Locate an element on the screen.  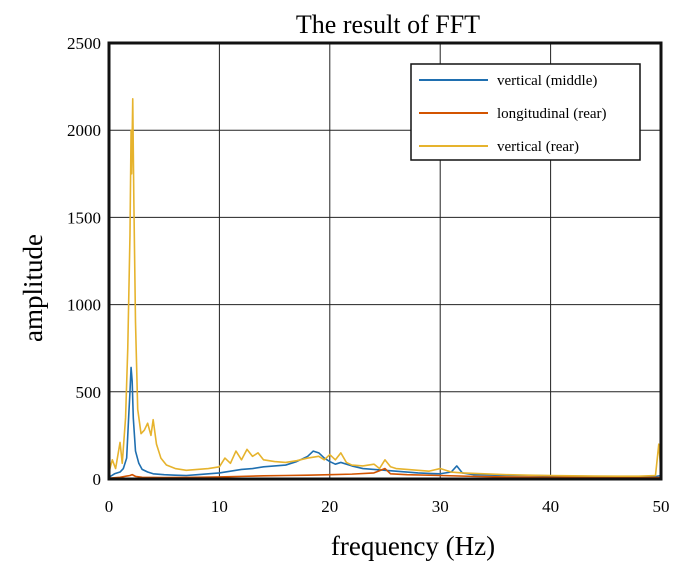
y-tick-label: 1500 is located at coordinates (84, 217).